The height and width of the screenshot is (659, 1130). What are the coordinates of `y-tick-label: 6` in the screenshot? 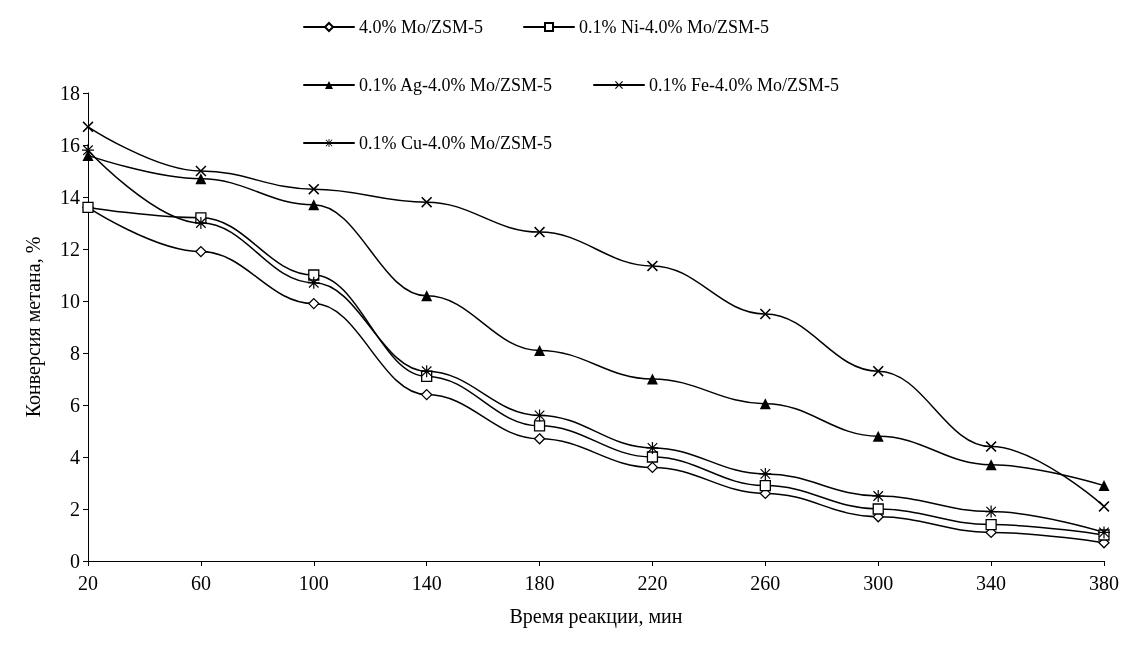 It's located at (75, 405).